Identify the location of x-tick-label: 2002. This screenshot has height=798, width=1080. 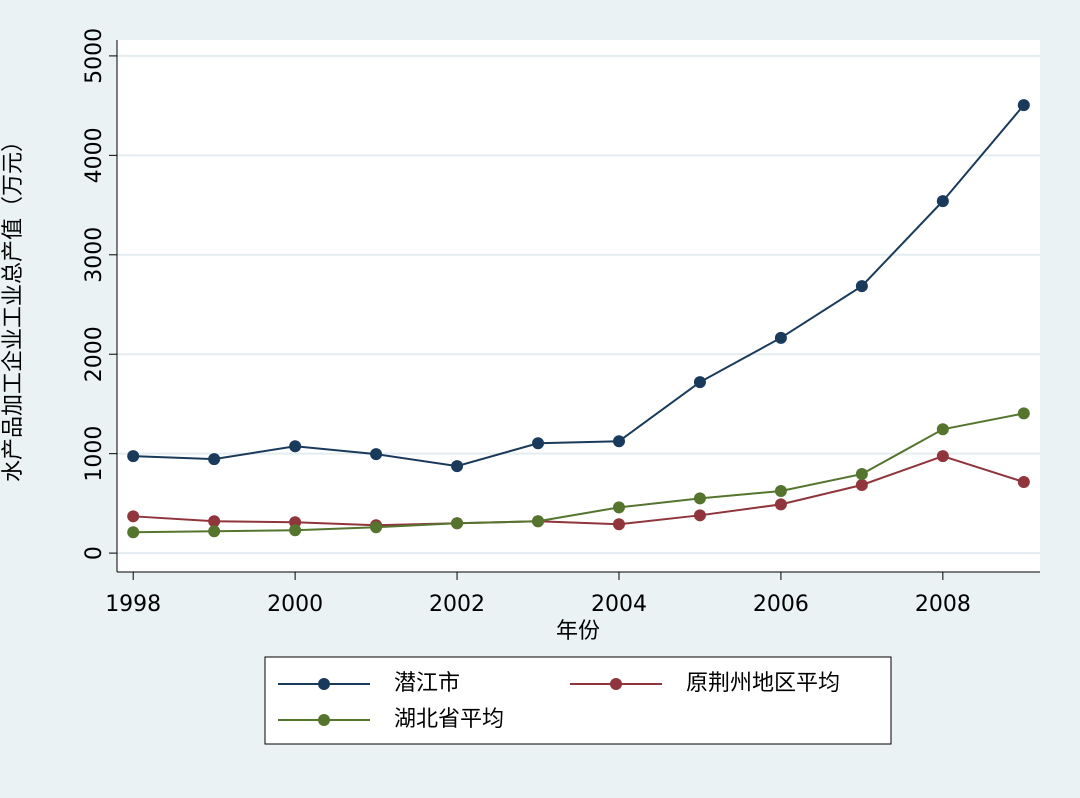
(457, 604).